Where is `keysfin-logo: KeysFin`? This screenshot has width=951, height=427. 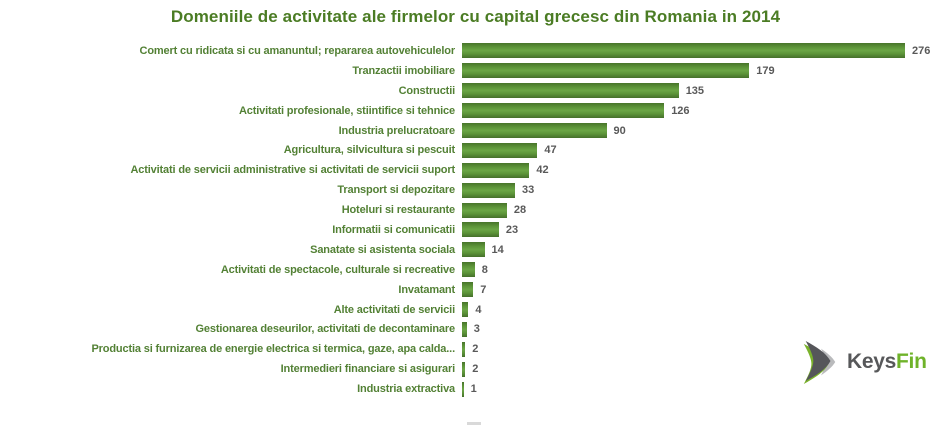
keysfin-logo: KeysFin is located at coordinates (870, 362).